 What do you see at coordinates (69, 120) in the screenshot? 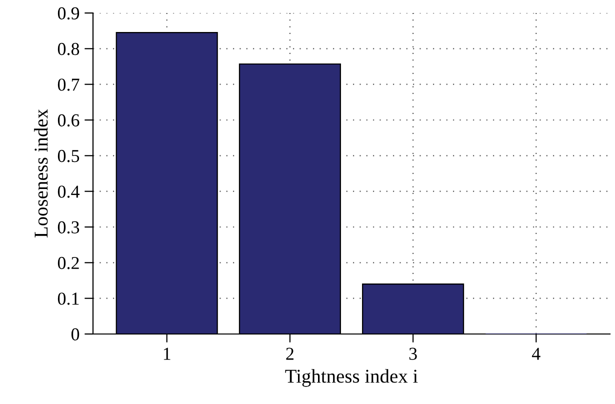
I see `y-tick-label: 0.6` at bounding box center [69, 120].